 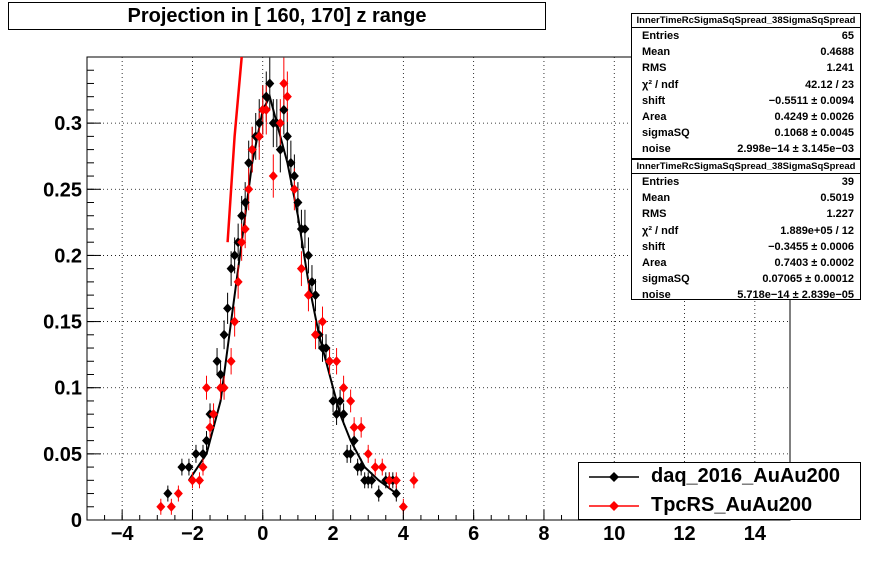 I want to click on stats-value: 0.5019, so click(x=837, y=198).